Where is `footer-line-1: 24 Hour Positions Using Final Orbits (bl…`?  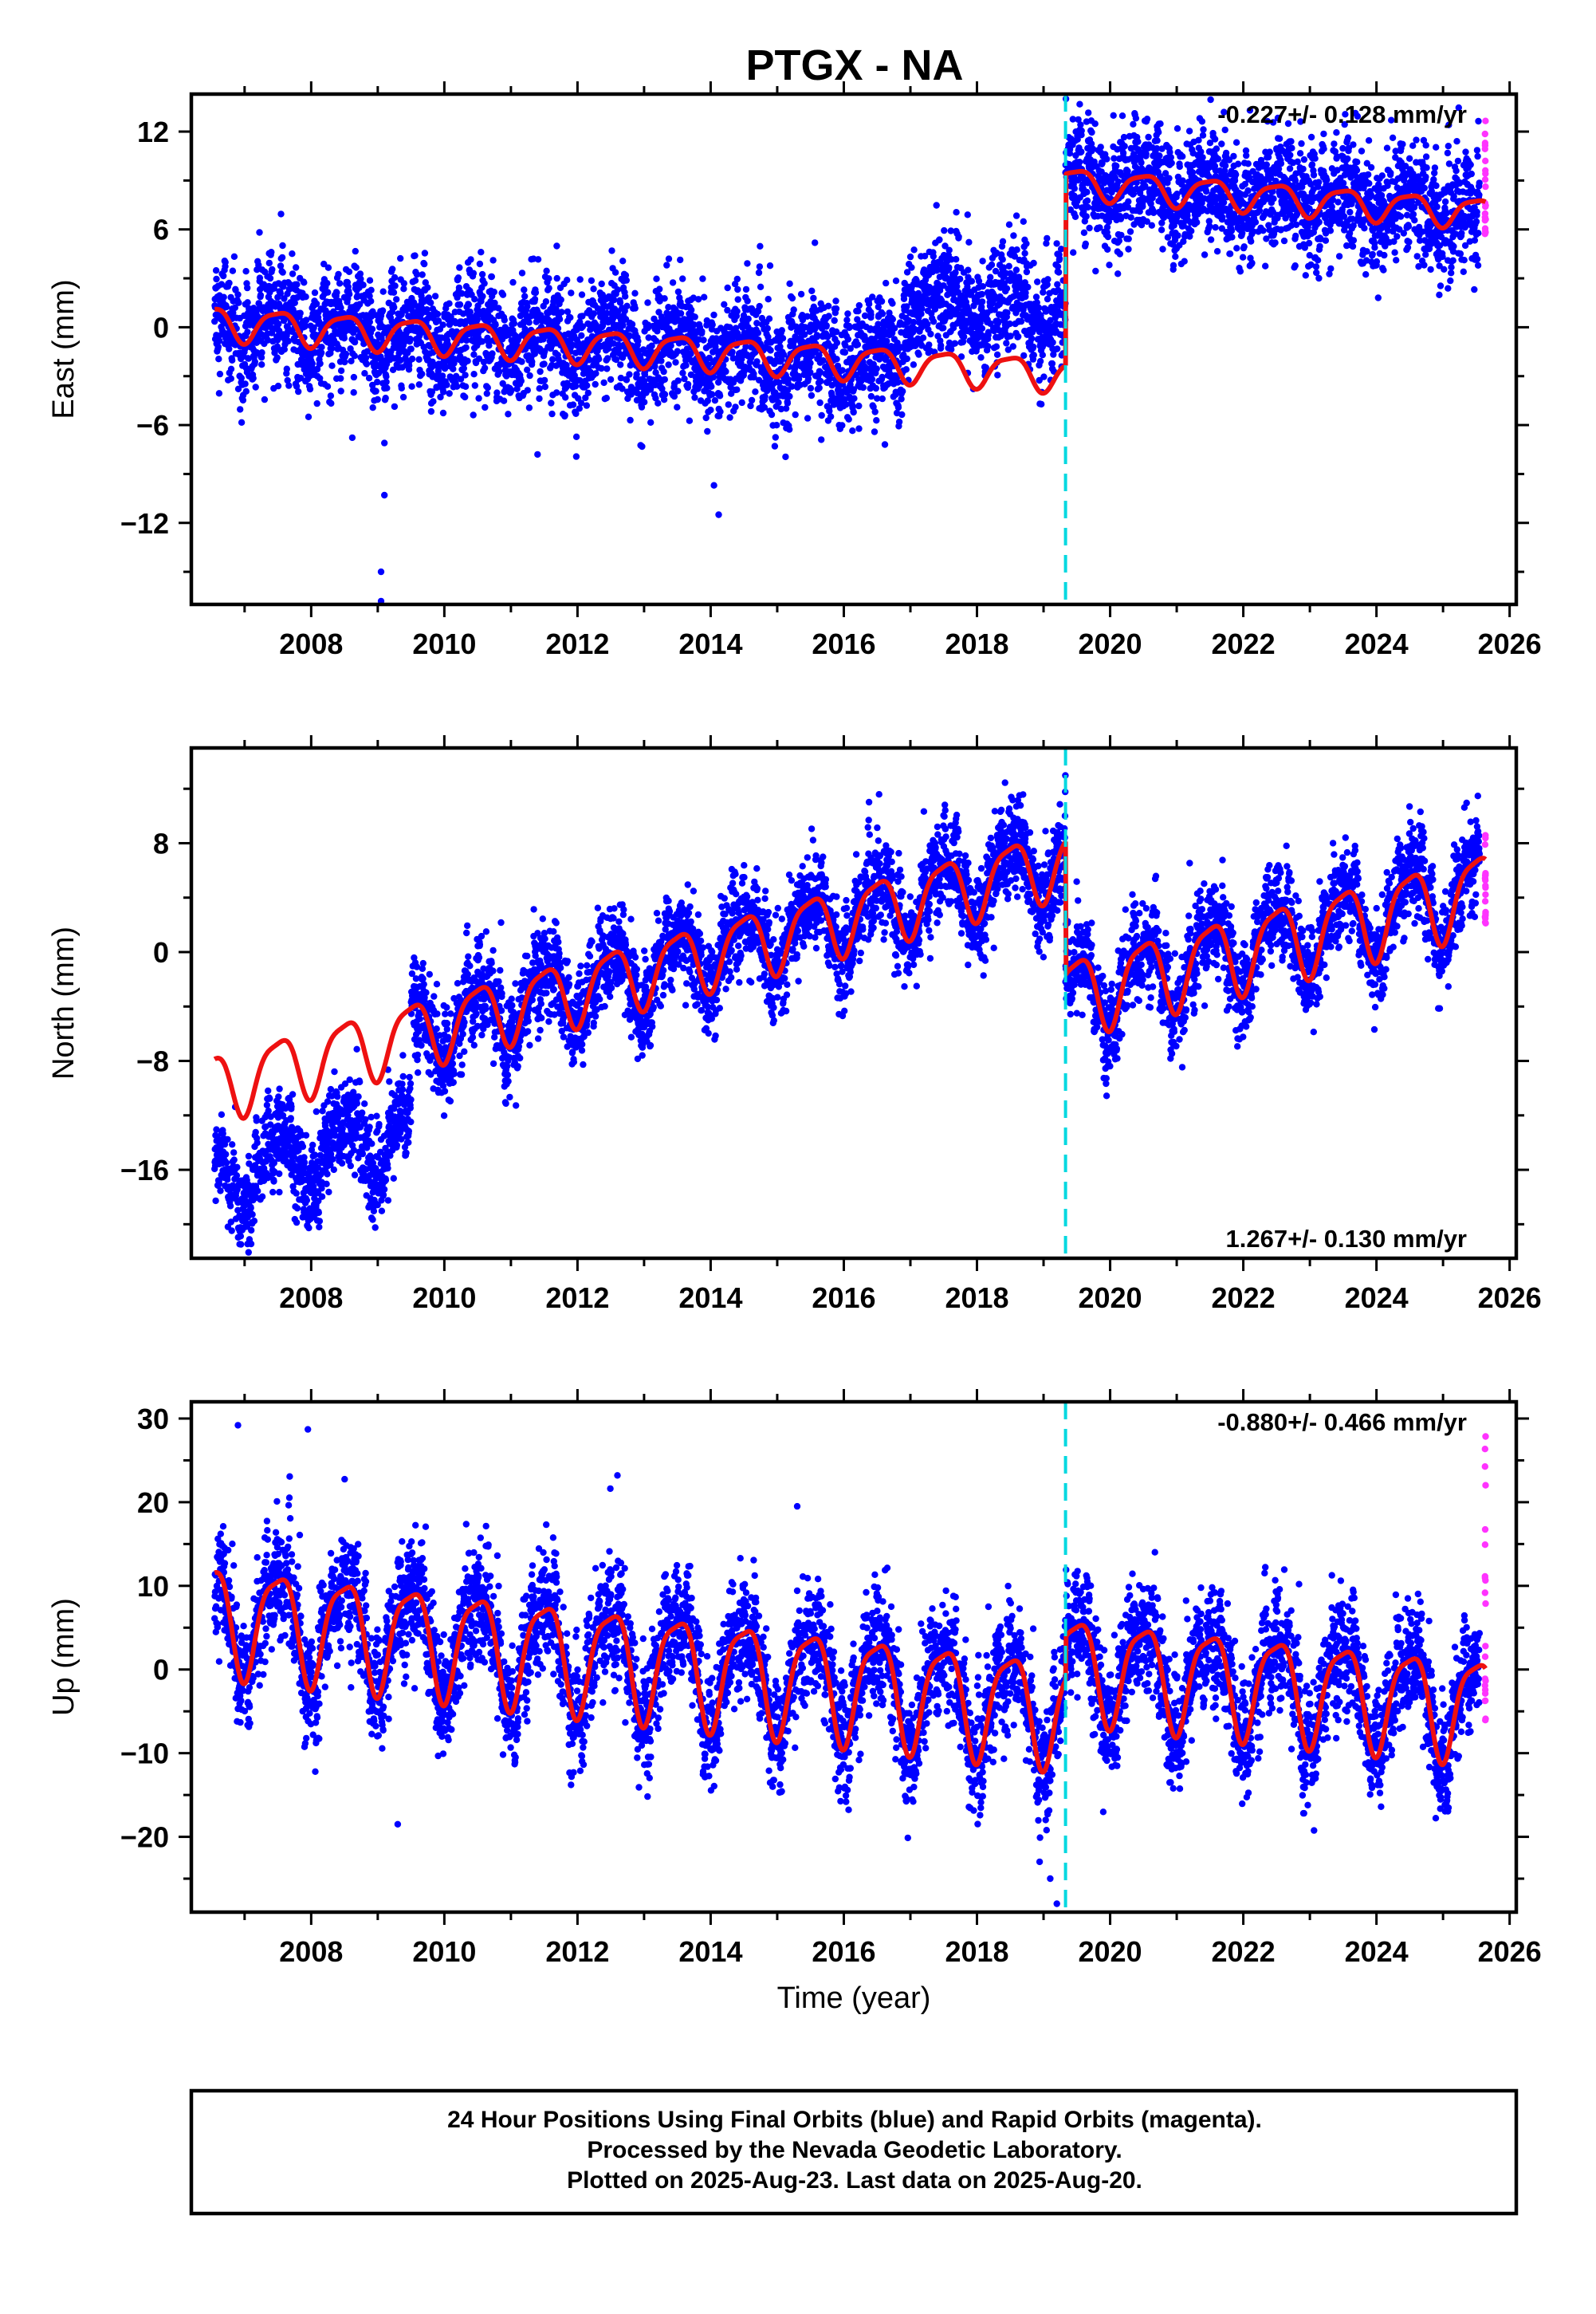 footer-line-1: 24 Hour Positions Using Final Orbits (bl… is located at coordinates (854, 2120).